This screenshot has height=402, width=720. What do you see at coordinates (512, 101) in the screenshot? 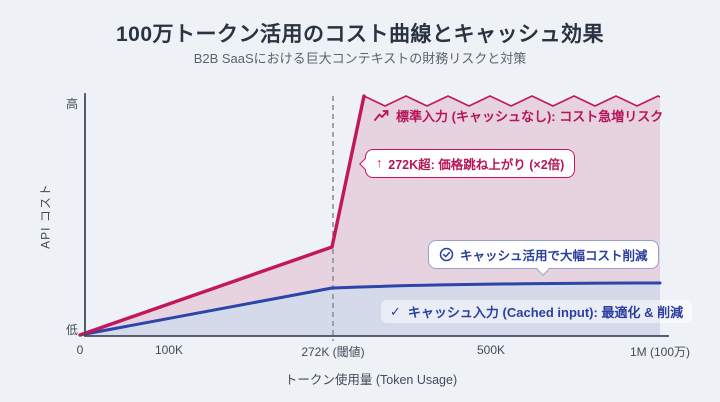
I see `standard-clipped-top-edge` at bounding box center [512, 101].